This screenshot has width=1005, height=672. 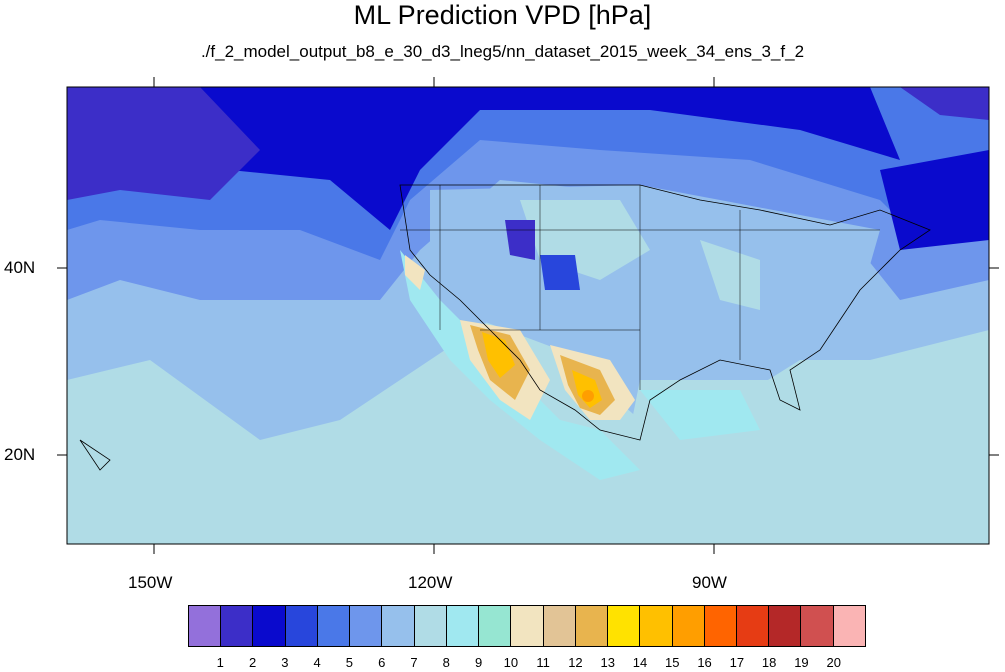 What do you see at coordinates (20, 454) in the screenshot?
I see `lat-label-20n: 20N` at bounding box center [20, 454].